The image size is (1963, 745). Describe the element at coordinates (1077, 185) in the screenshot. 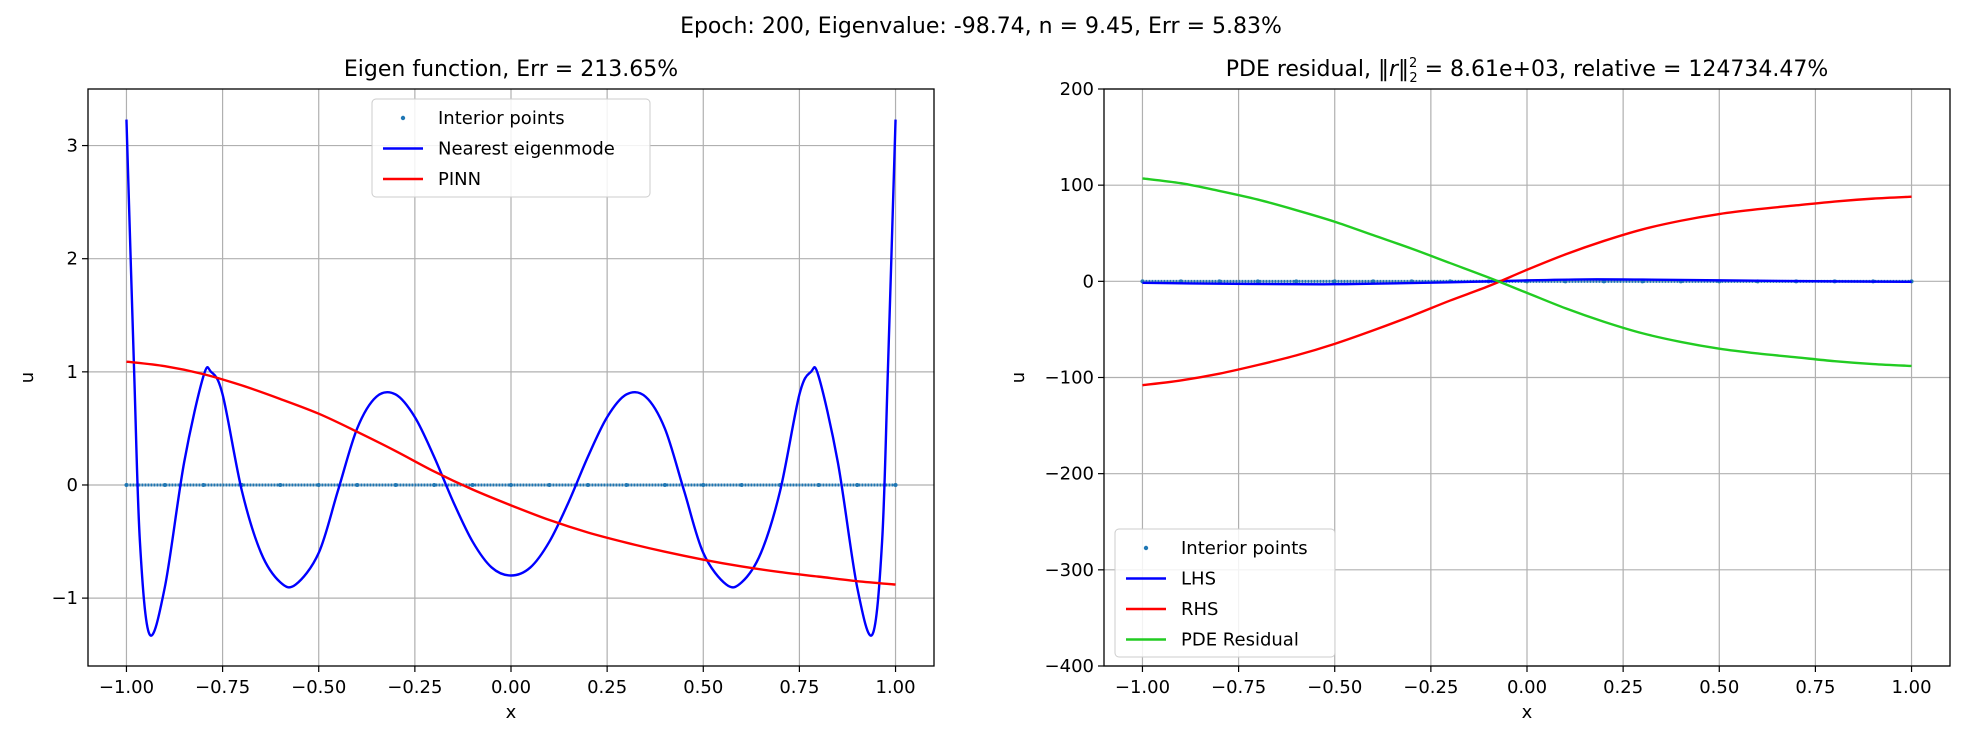

I see `y-tick-label: 100` at that location.